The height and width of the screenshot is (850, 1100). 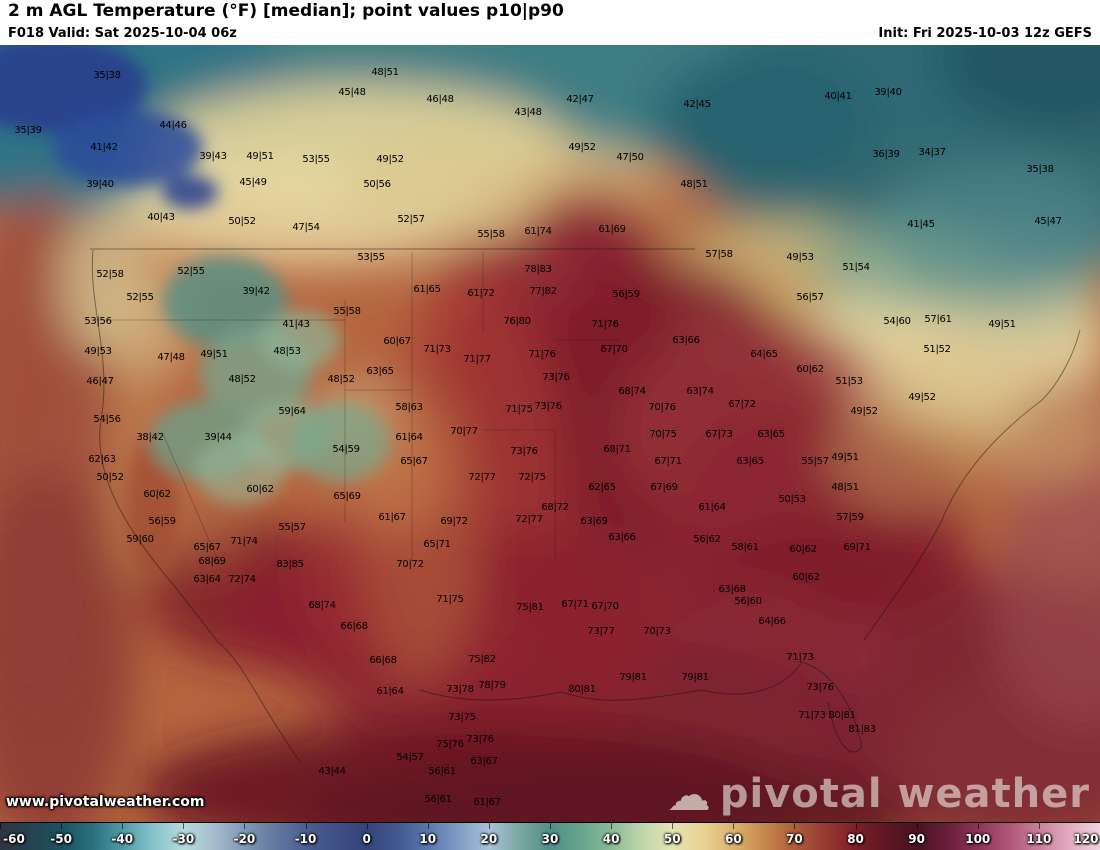 I want to click on cloud-icon: ☁, so click(x=689, y=795).